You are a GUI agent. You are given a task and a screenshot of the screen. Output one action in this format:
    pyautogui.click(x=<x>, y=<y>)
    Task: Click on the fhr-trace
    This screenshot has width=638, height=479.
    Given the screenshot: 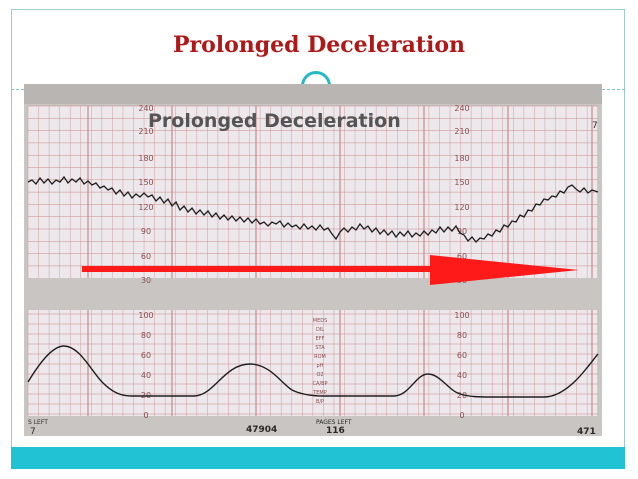 What is the action you would take?
    pyautogui.click(x=313, y=209)
    